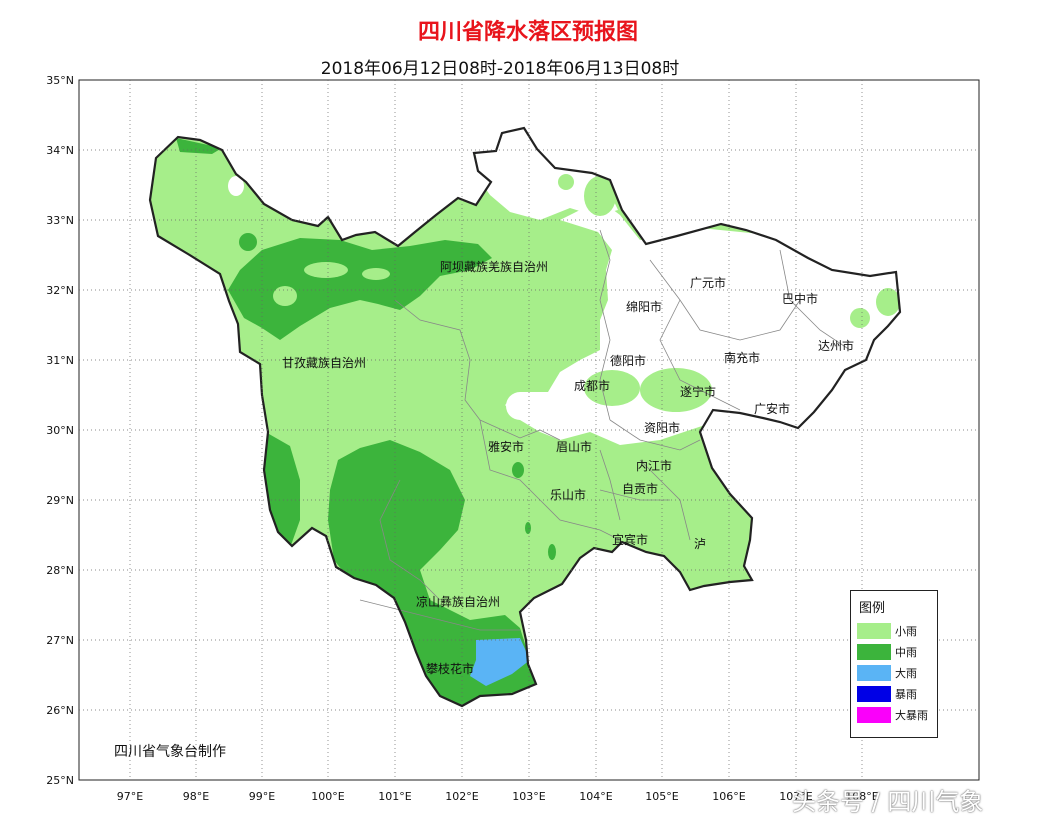 Image resolution: width=1056 pixels, height=825 pixels. I want to click on city-label-guangan: 广安市, so click(772, 408).